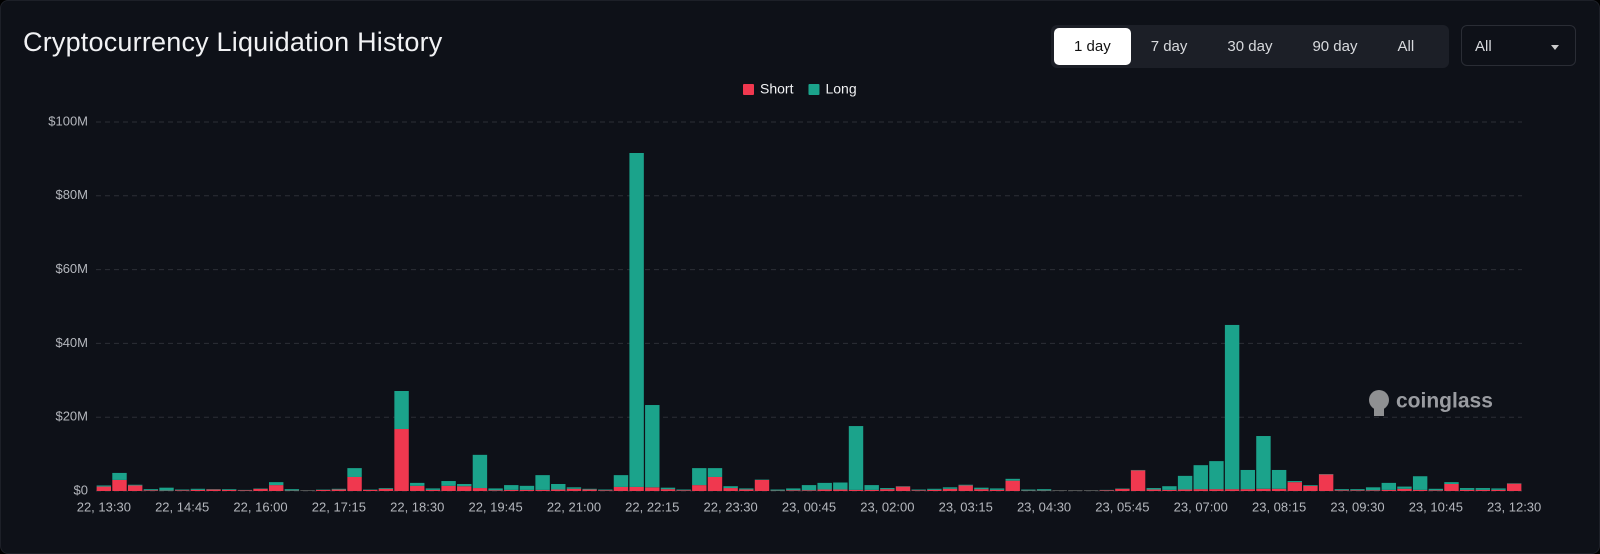 Image resolution: width=1600 pixels, height=554 pixels. Describe the element at coordinates (731, 506) in the screenshot. I see `x-tick-label: 22, 23:30` at that location.